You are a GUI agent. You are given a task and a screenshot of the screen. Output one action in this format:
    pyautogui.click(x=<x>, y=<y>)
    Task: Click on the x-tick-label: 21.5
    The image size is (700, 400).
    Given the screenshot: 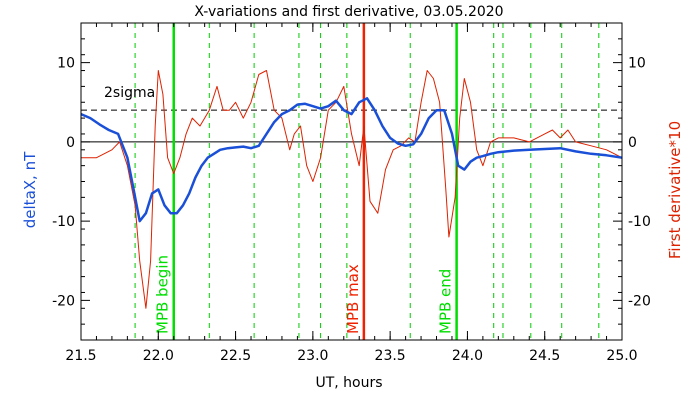 What is the action you would take?
    pyautogui.click(x=80, y=356)
    